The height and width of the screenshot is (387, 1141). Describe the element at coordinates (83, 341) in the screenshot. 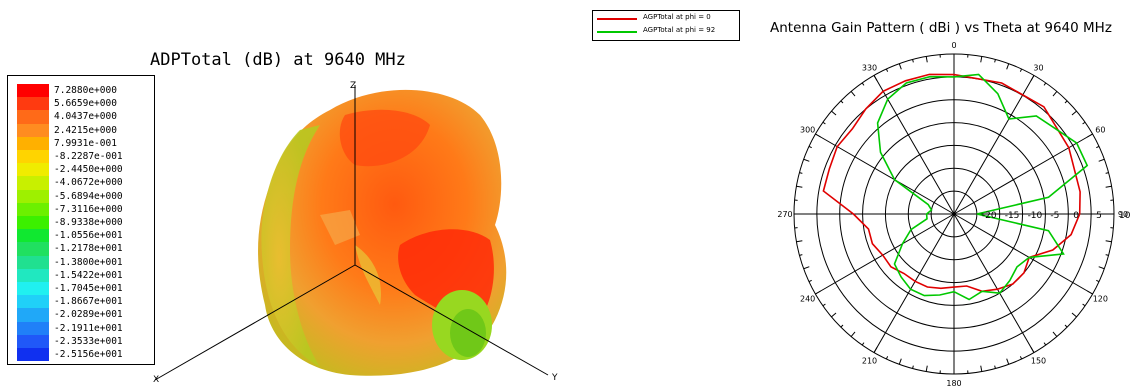

I see `legend-row: -2.3533e+001` at that location.